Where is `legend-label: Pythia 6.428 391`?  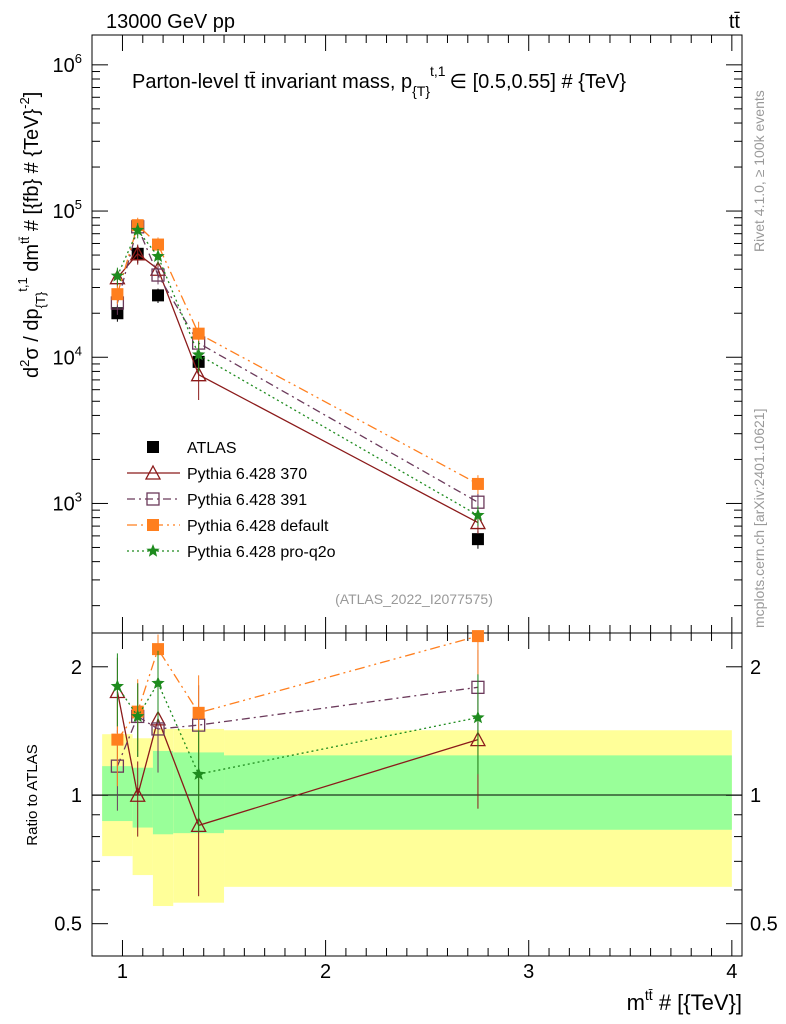 legend-label: Pythia 6.428 391 is located at coordinates (247, 500).